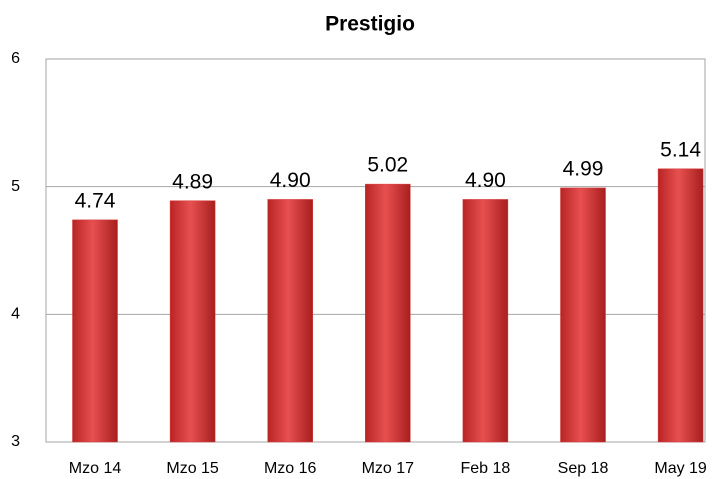  I want to click on chart-title: Prestigio, so click(370, 24).